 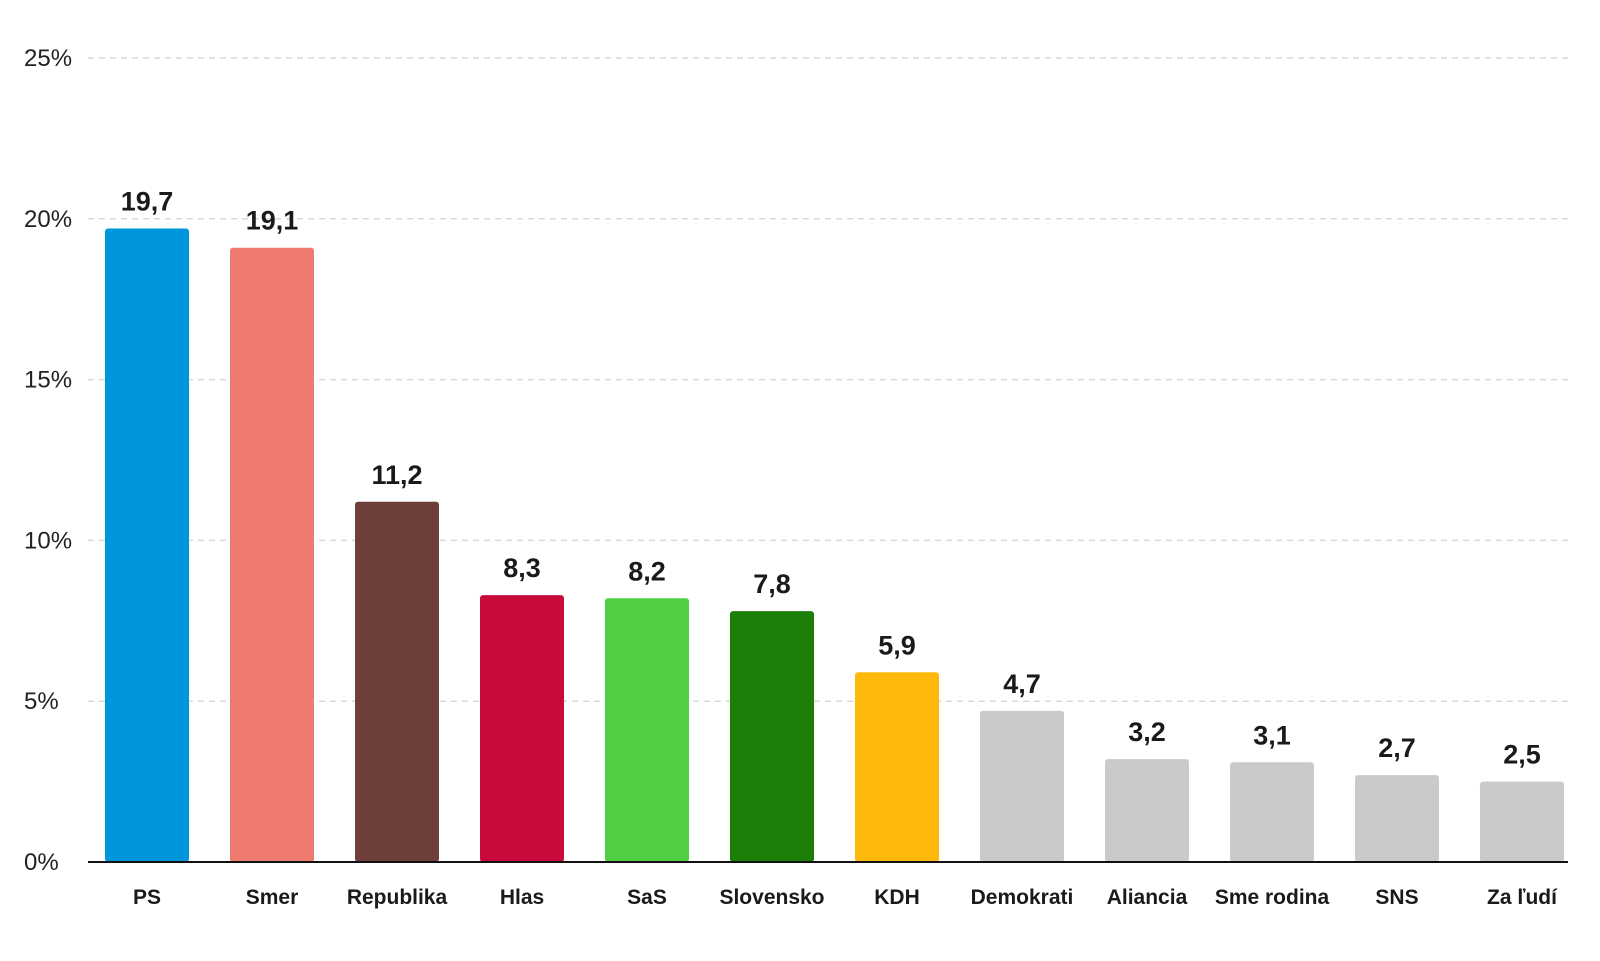 What do you see at coordinates (897, 897) in the screenshot?
I see `x-tick-label: KDH` at bounding box center [897, 897].